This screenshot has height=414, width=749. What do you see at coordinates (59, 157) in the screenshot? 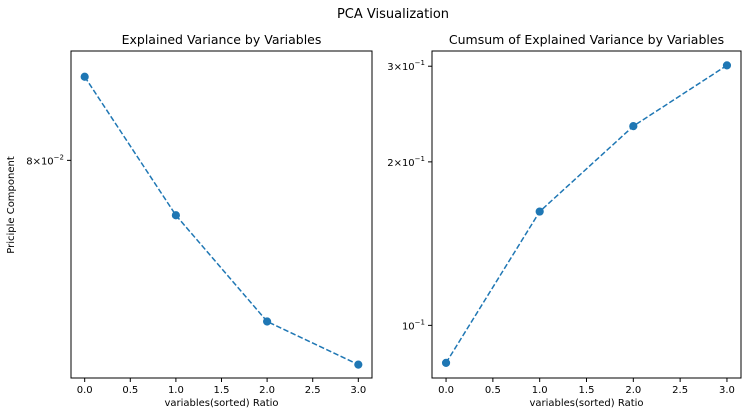
I see `y-tick-exponent: −2` at bounding box center [59, 157].